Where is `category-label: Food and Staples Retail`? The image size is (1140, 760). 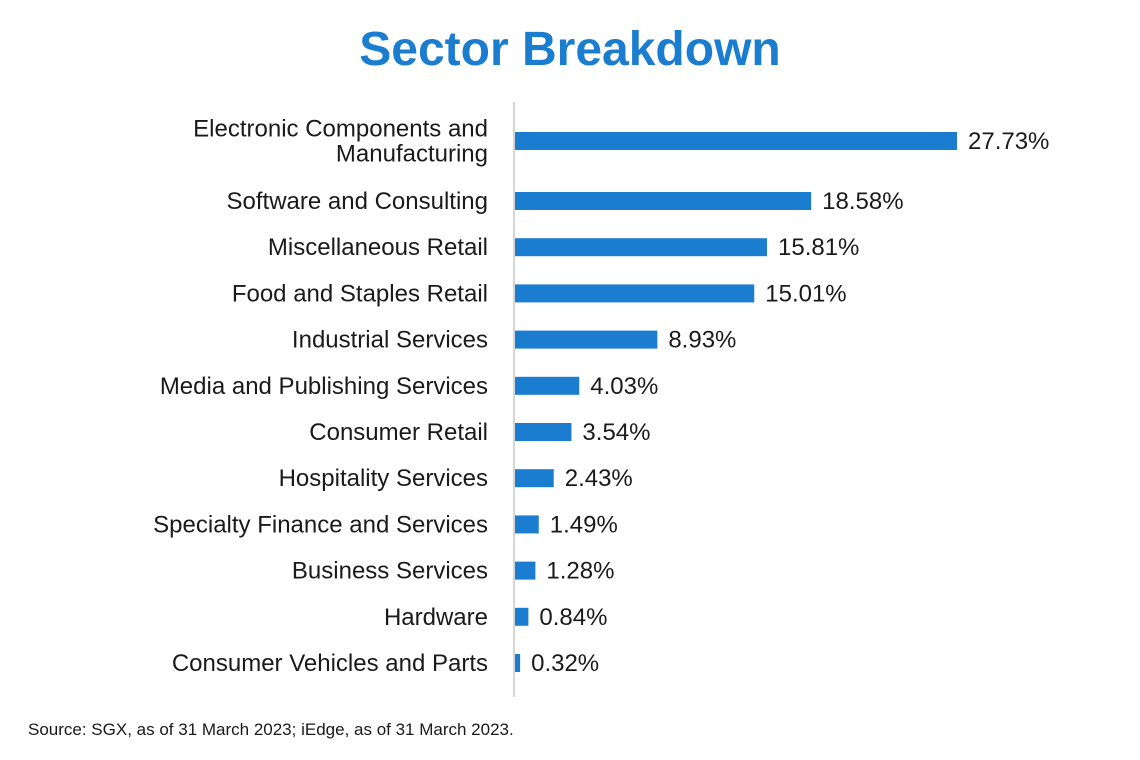
category-label: Food and Staples Retail is located at coordinates (360, 293).